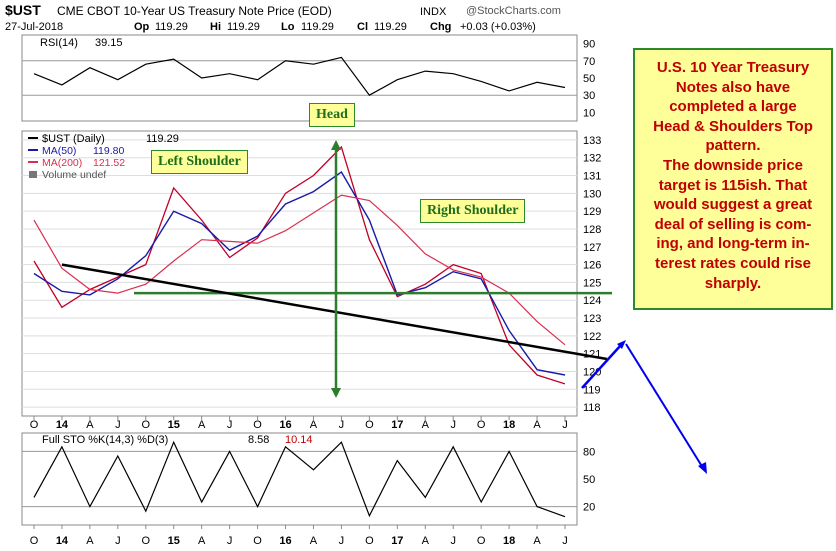 The width and height of the screenshot is (836, 551). What do you see at coordinates (733, 146) in the screenshot?
I see `note-line: pattern.` at bounding box center [733, 146].